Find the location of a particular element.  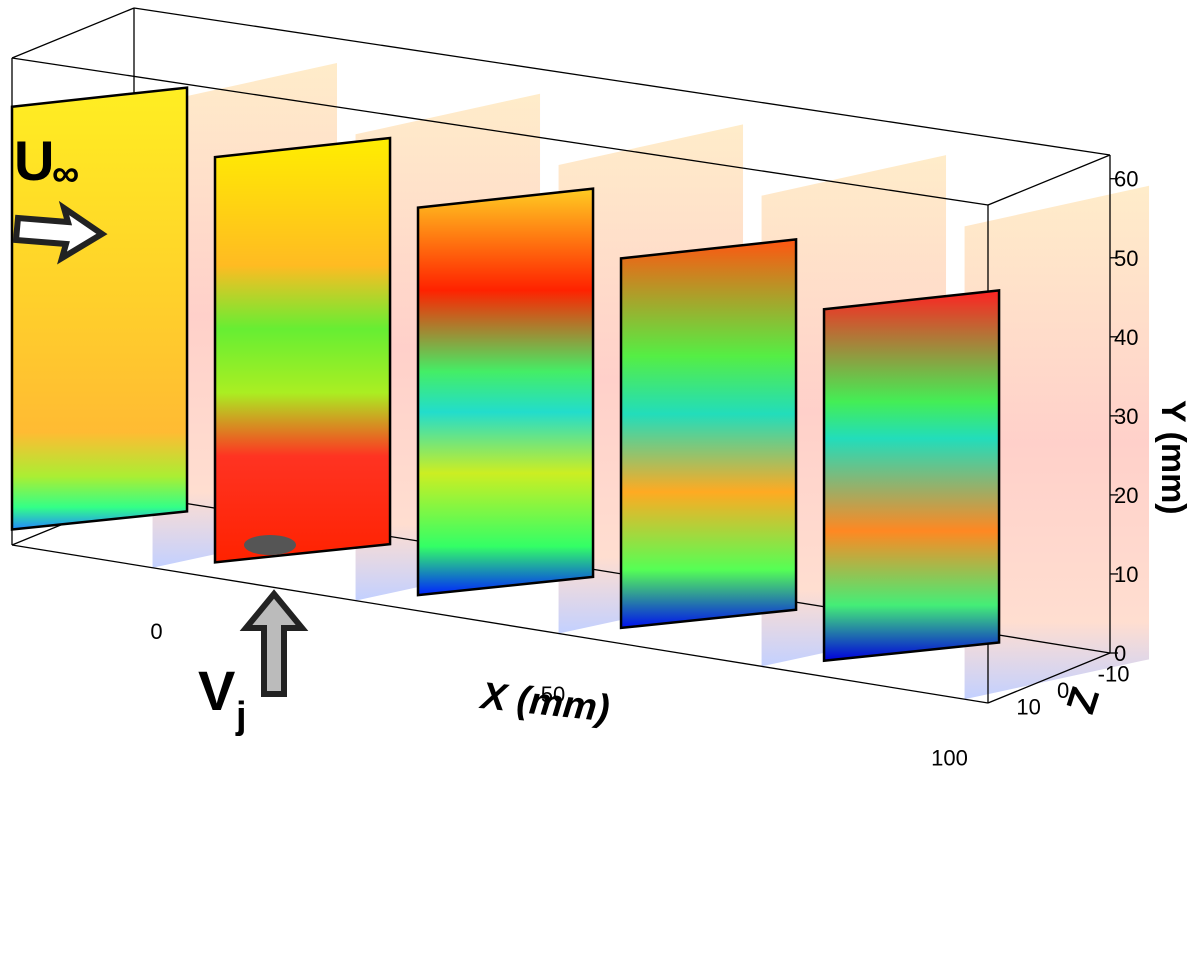

y-tick-label: 60 is located at coordinates (1126, 179).